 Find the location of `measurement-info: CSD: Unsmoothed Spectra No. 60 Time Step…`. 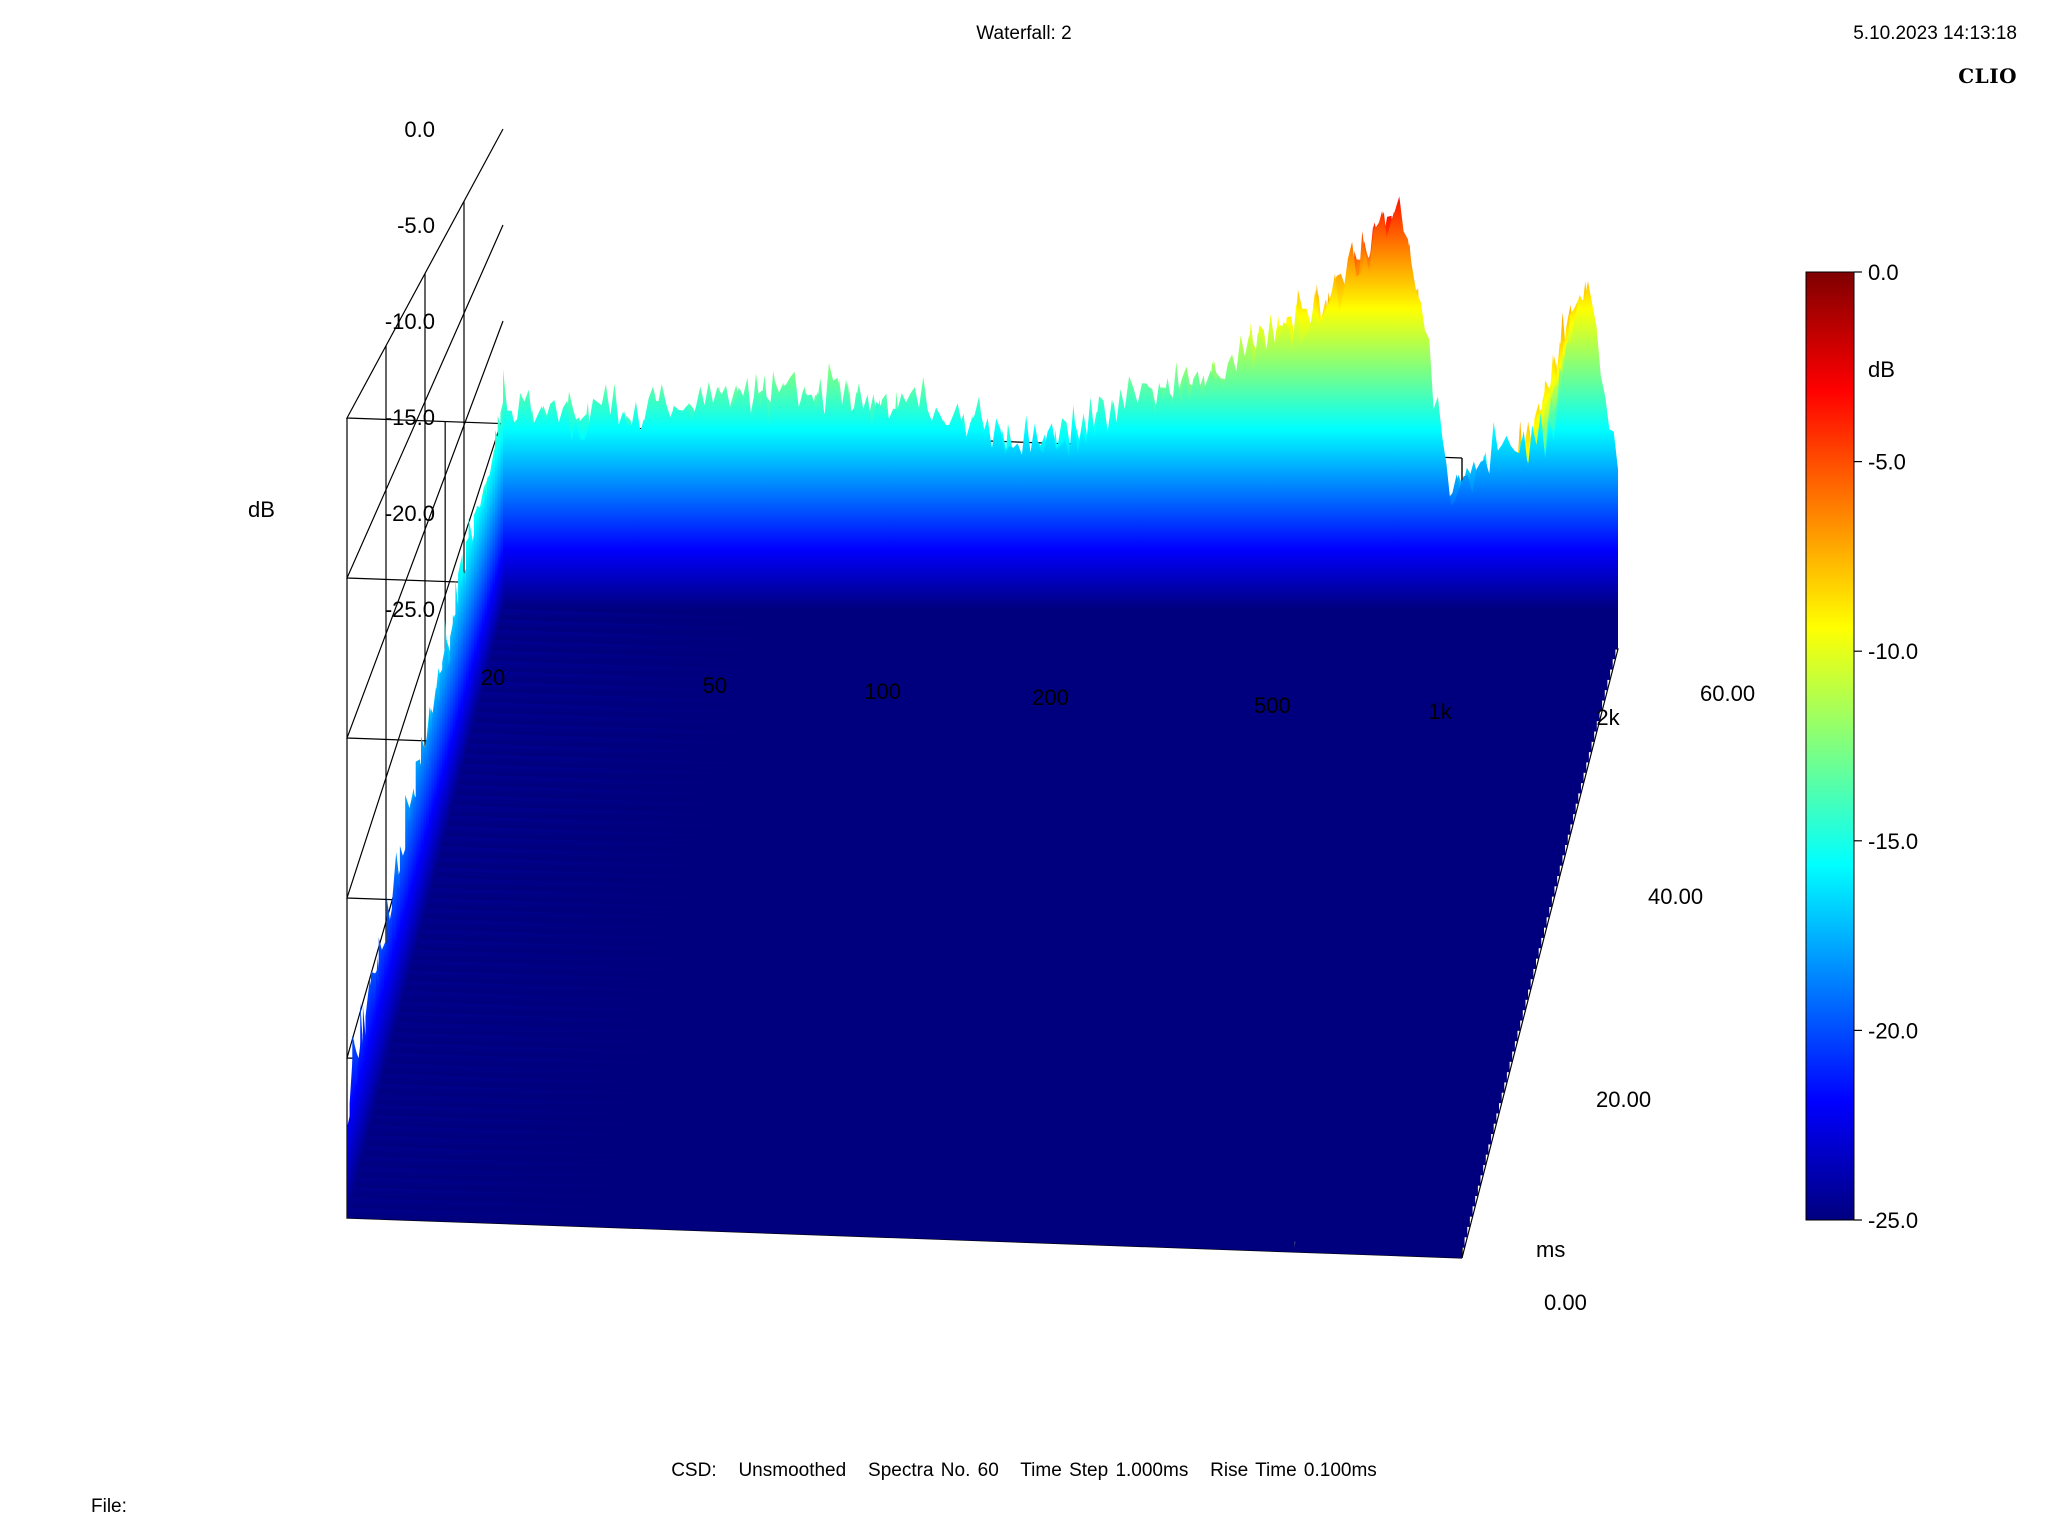

measurement-info: CSD: Unsmoothed Spectra No. 60 Time Step… is located at coordinates (1024, 1471).